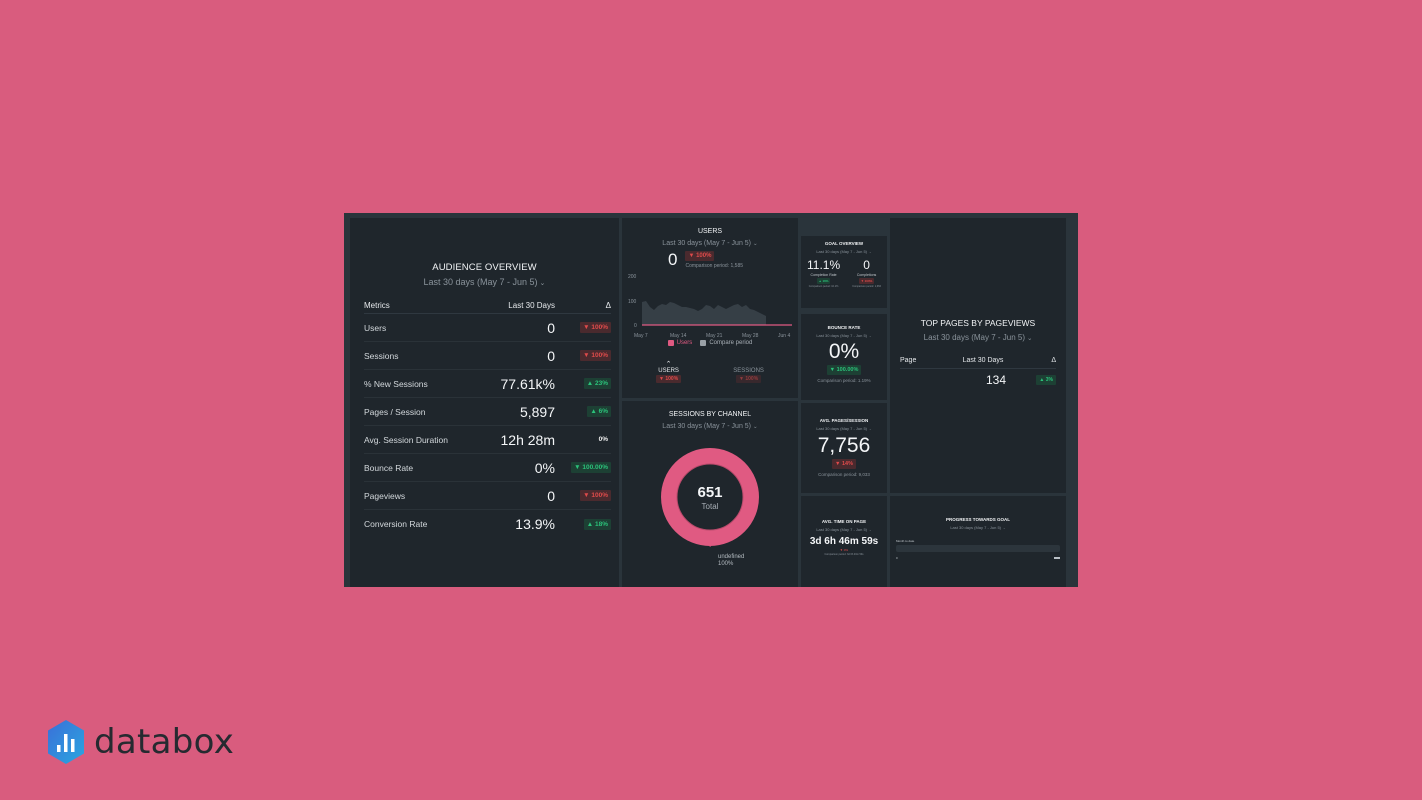 This screenshot has width=1422, height=800. I want to click on comparison-text: Comparison period: 10.1%, so click(823, 286).